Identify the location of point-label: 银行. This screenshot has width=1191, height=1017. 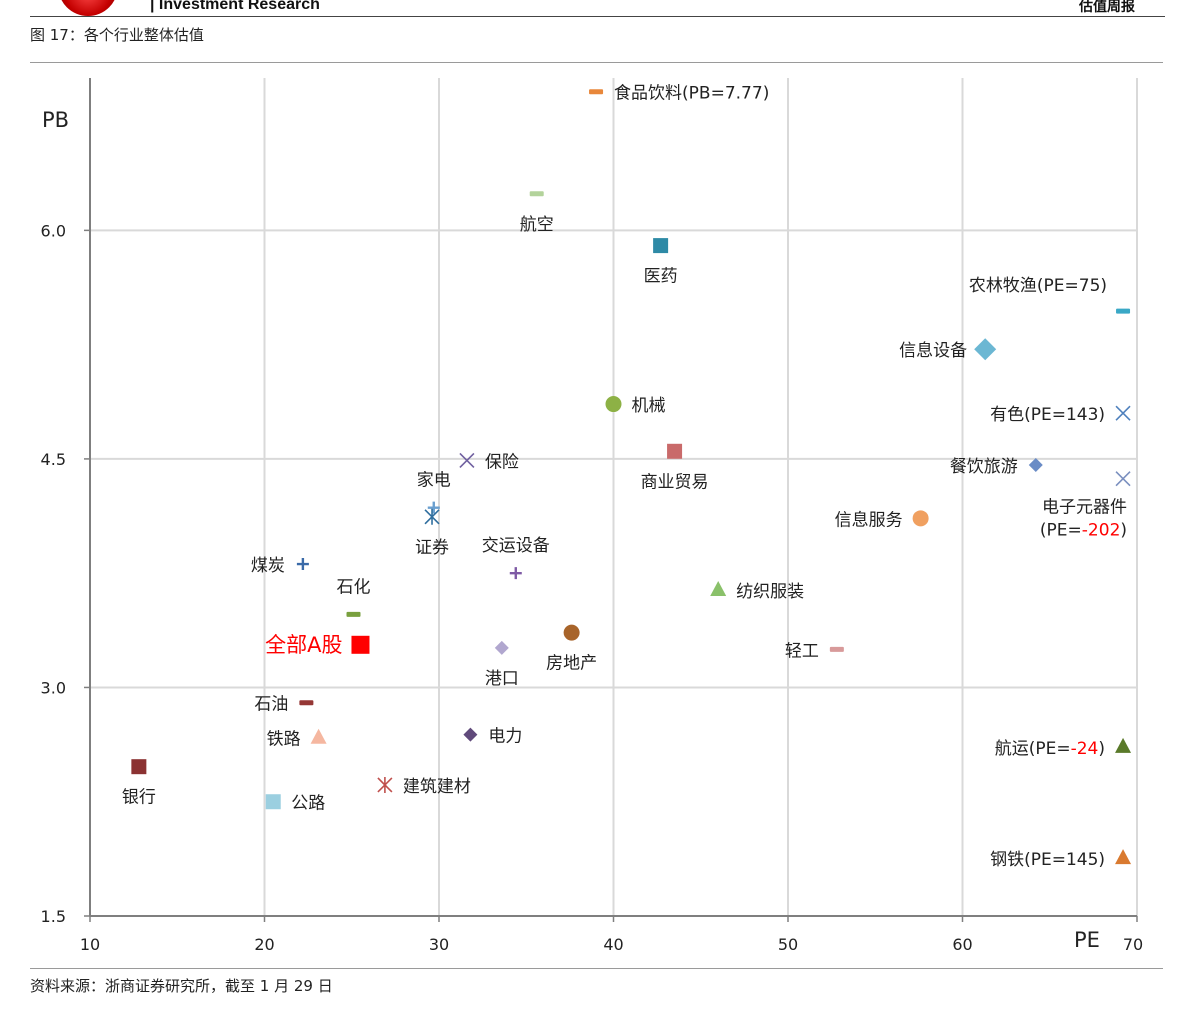
(139, 798).